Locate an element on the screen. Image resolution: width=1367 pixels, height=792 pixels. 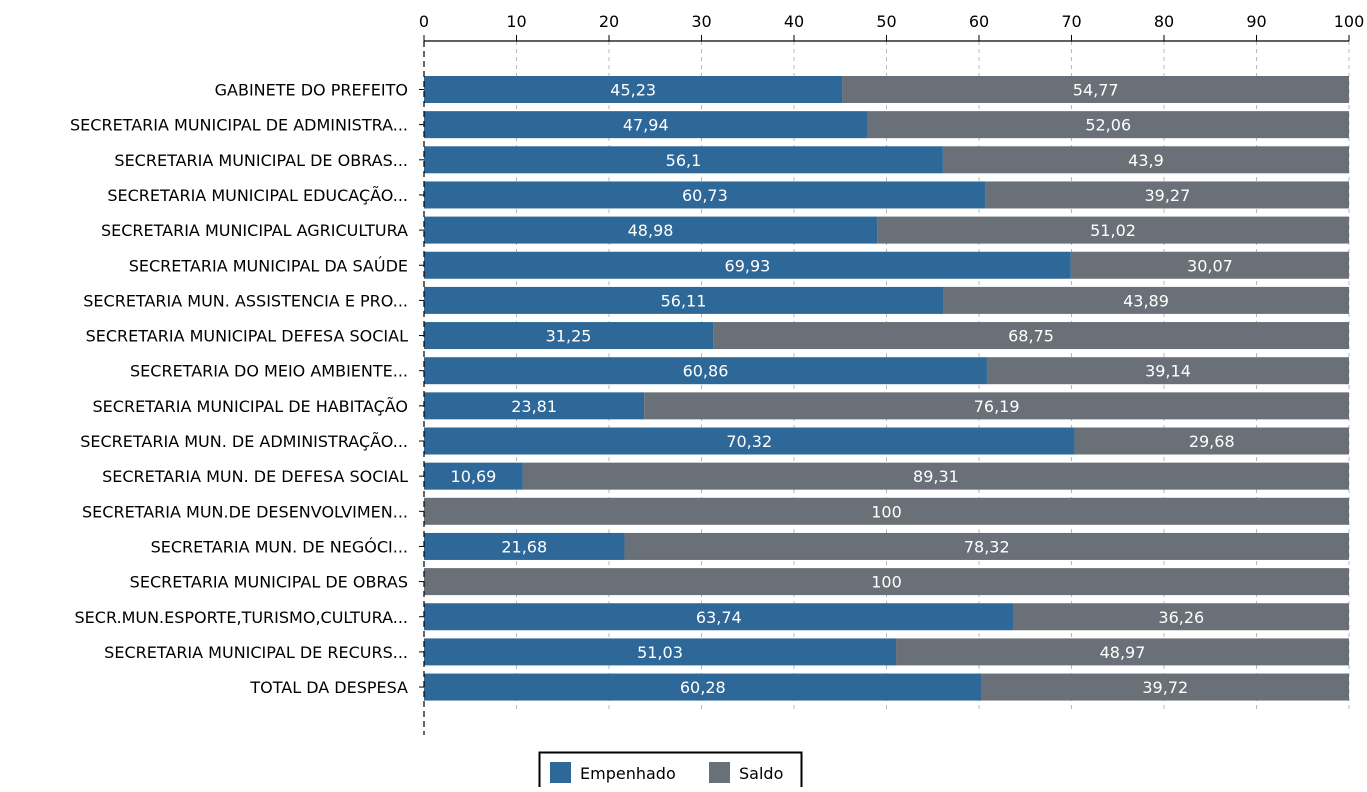
data-label: 51,02 is located at coordinates (1113, 230).